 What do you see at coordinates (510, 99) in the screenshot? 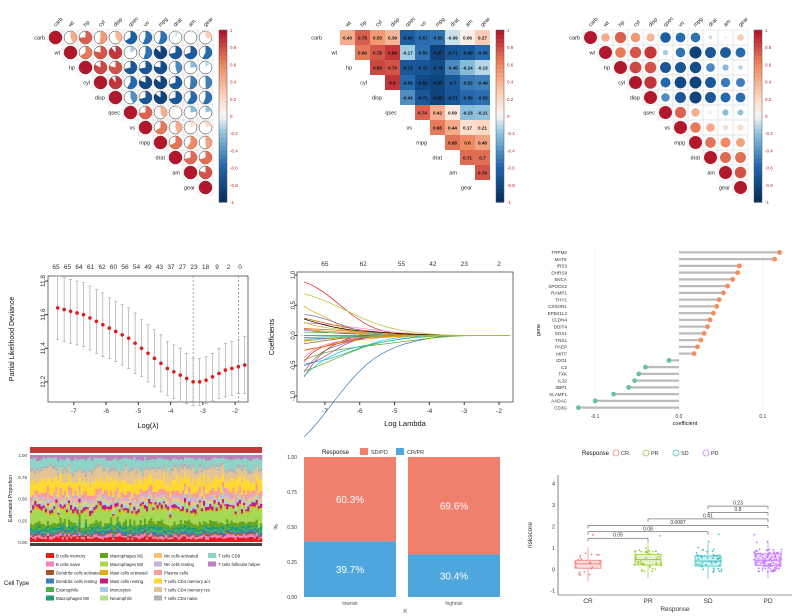
I see `colorbar-tick: 0.2` at bounding box center [510, 99].